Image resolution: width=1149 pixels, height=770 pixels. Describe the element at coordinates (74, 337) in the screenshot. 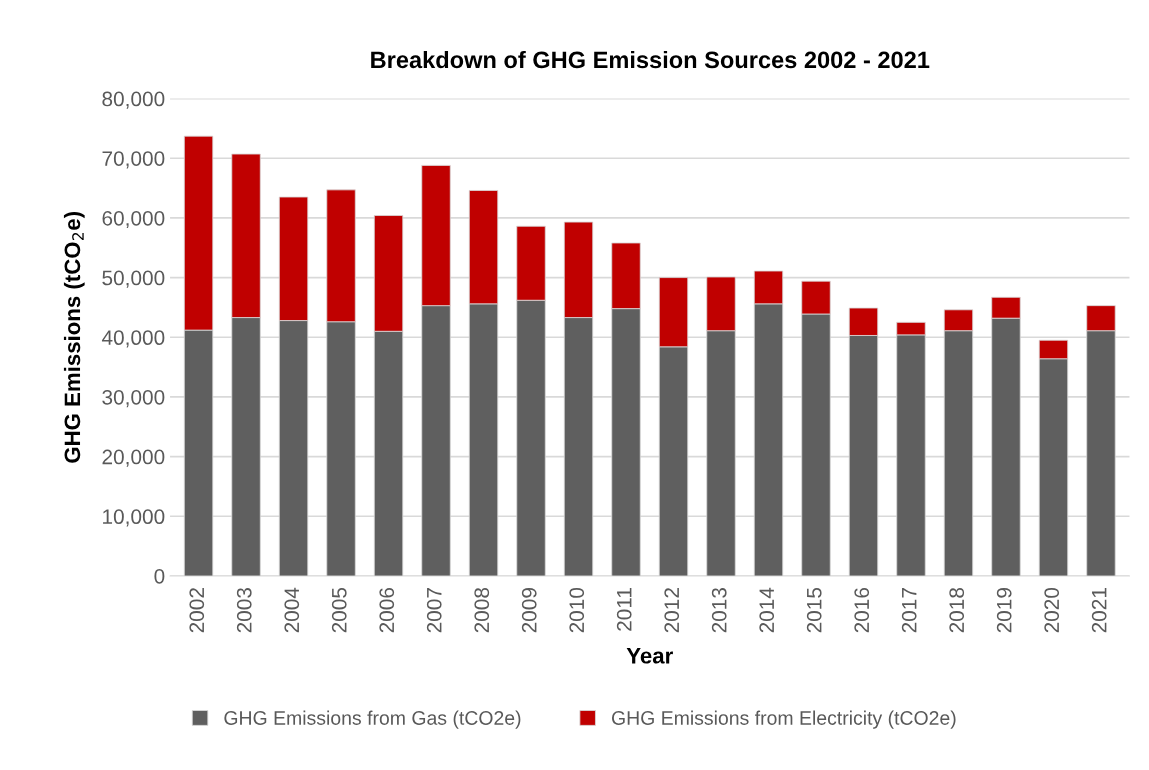

I see `y-axis-title: GHG Emissions (tCO$_{2}$e)` at that location.